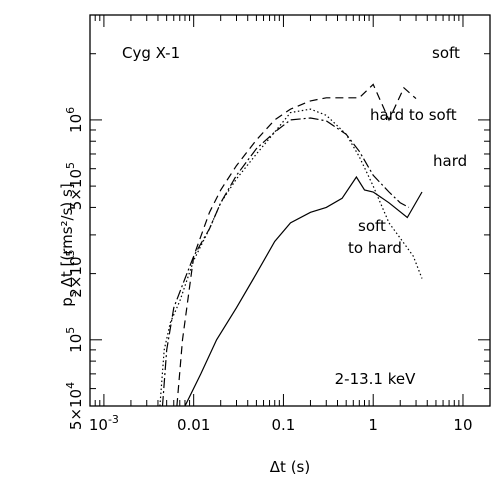 Image resolution: width=493 pixels, height=484 pixels. I want to click on y-tick-labels: 5×104 105 2×105 5×105 106, so click(74, 268).